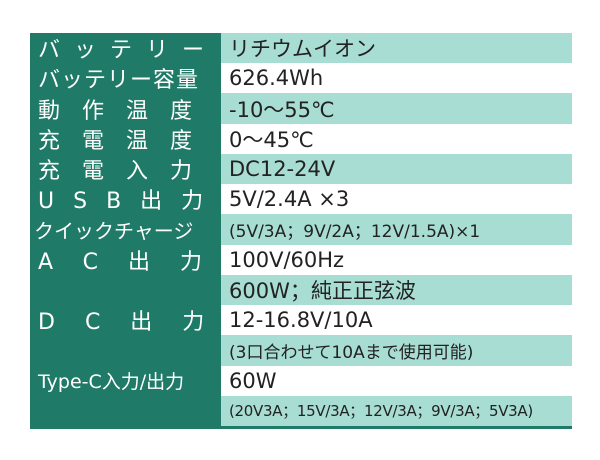 The width and height of the screenshot is (600, 460). What do you see at coordinates (396, 138) in the screenshot?
I see `value-charge-temp: 0～45℃` at bounding box center [396, 138].